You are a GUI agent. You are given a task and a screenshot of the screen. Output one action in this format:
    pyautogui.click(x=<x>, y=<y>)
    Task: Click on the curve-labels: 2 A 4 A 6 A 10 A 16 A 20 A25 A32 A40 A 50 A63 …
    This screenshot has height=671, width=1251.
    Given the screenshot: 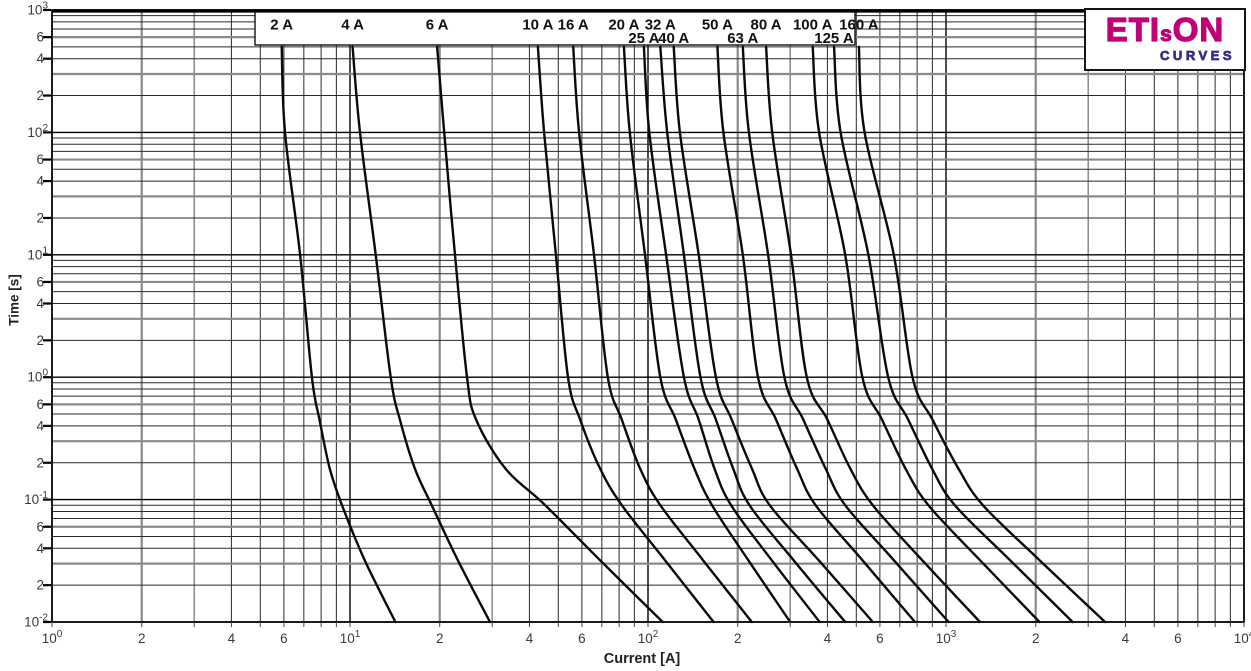 What is the action you would take?
    pyautogui.click(x=574, y=32)
    